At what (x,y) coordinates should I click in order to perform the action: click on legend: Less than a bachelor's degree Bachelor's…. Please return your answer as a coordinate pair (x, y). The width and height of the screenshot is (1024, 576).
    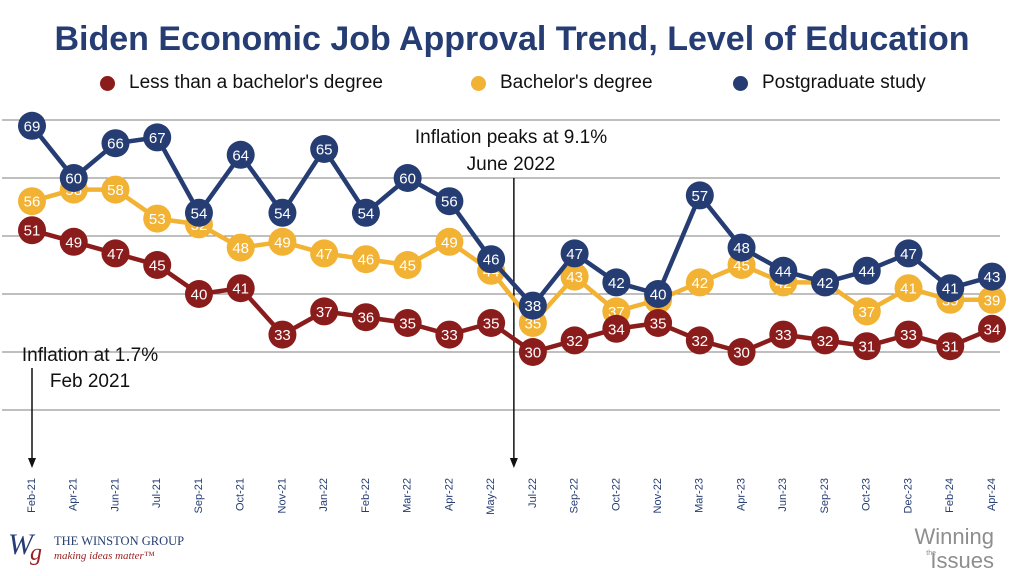
    Looking at the image, I should click on (512, 86).